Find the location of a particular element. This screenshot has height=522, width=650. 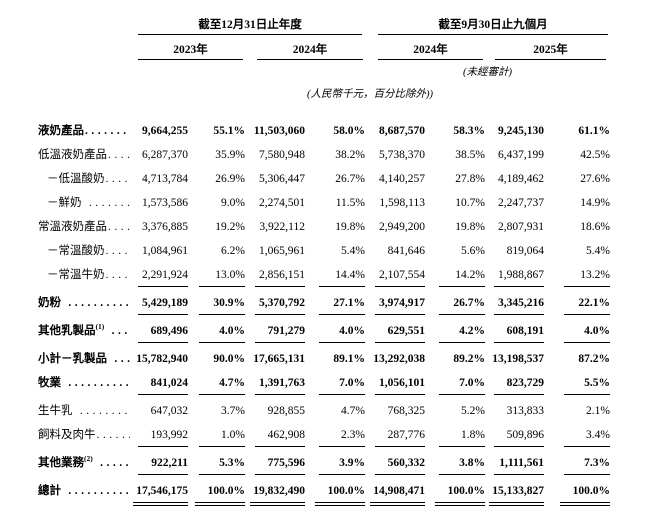

percentage-cell: 58.0% is located at coordinates (349, 131).